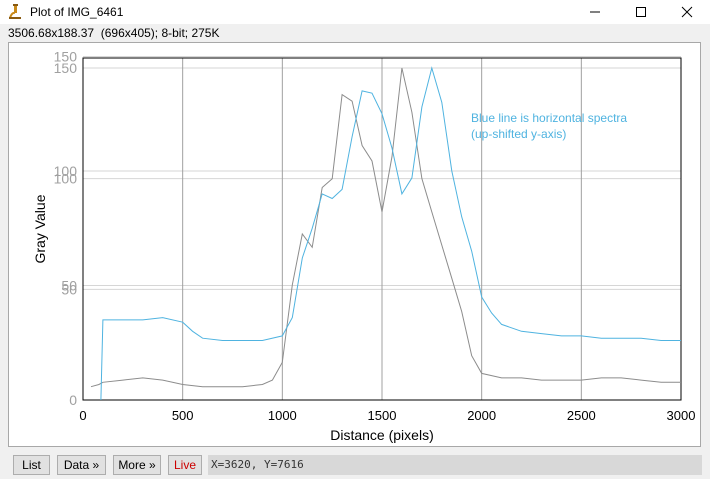 The width and height of the screenshot is (710, 479). What do you see at coordinates (183, 415) in the screenshot?
I see `x-tick-label: 500` at bounding box center [183, 415].